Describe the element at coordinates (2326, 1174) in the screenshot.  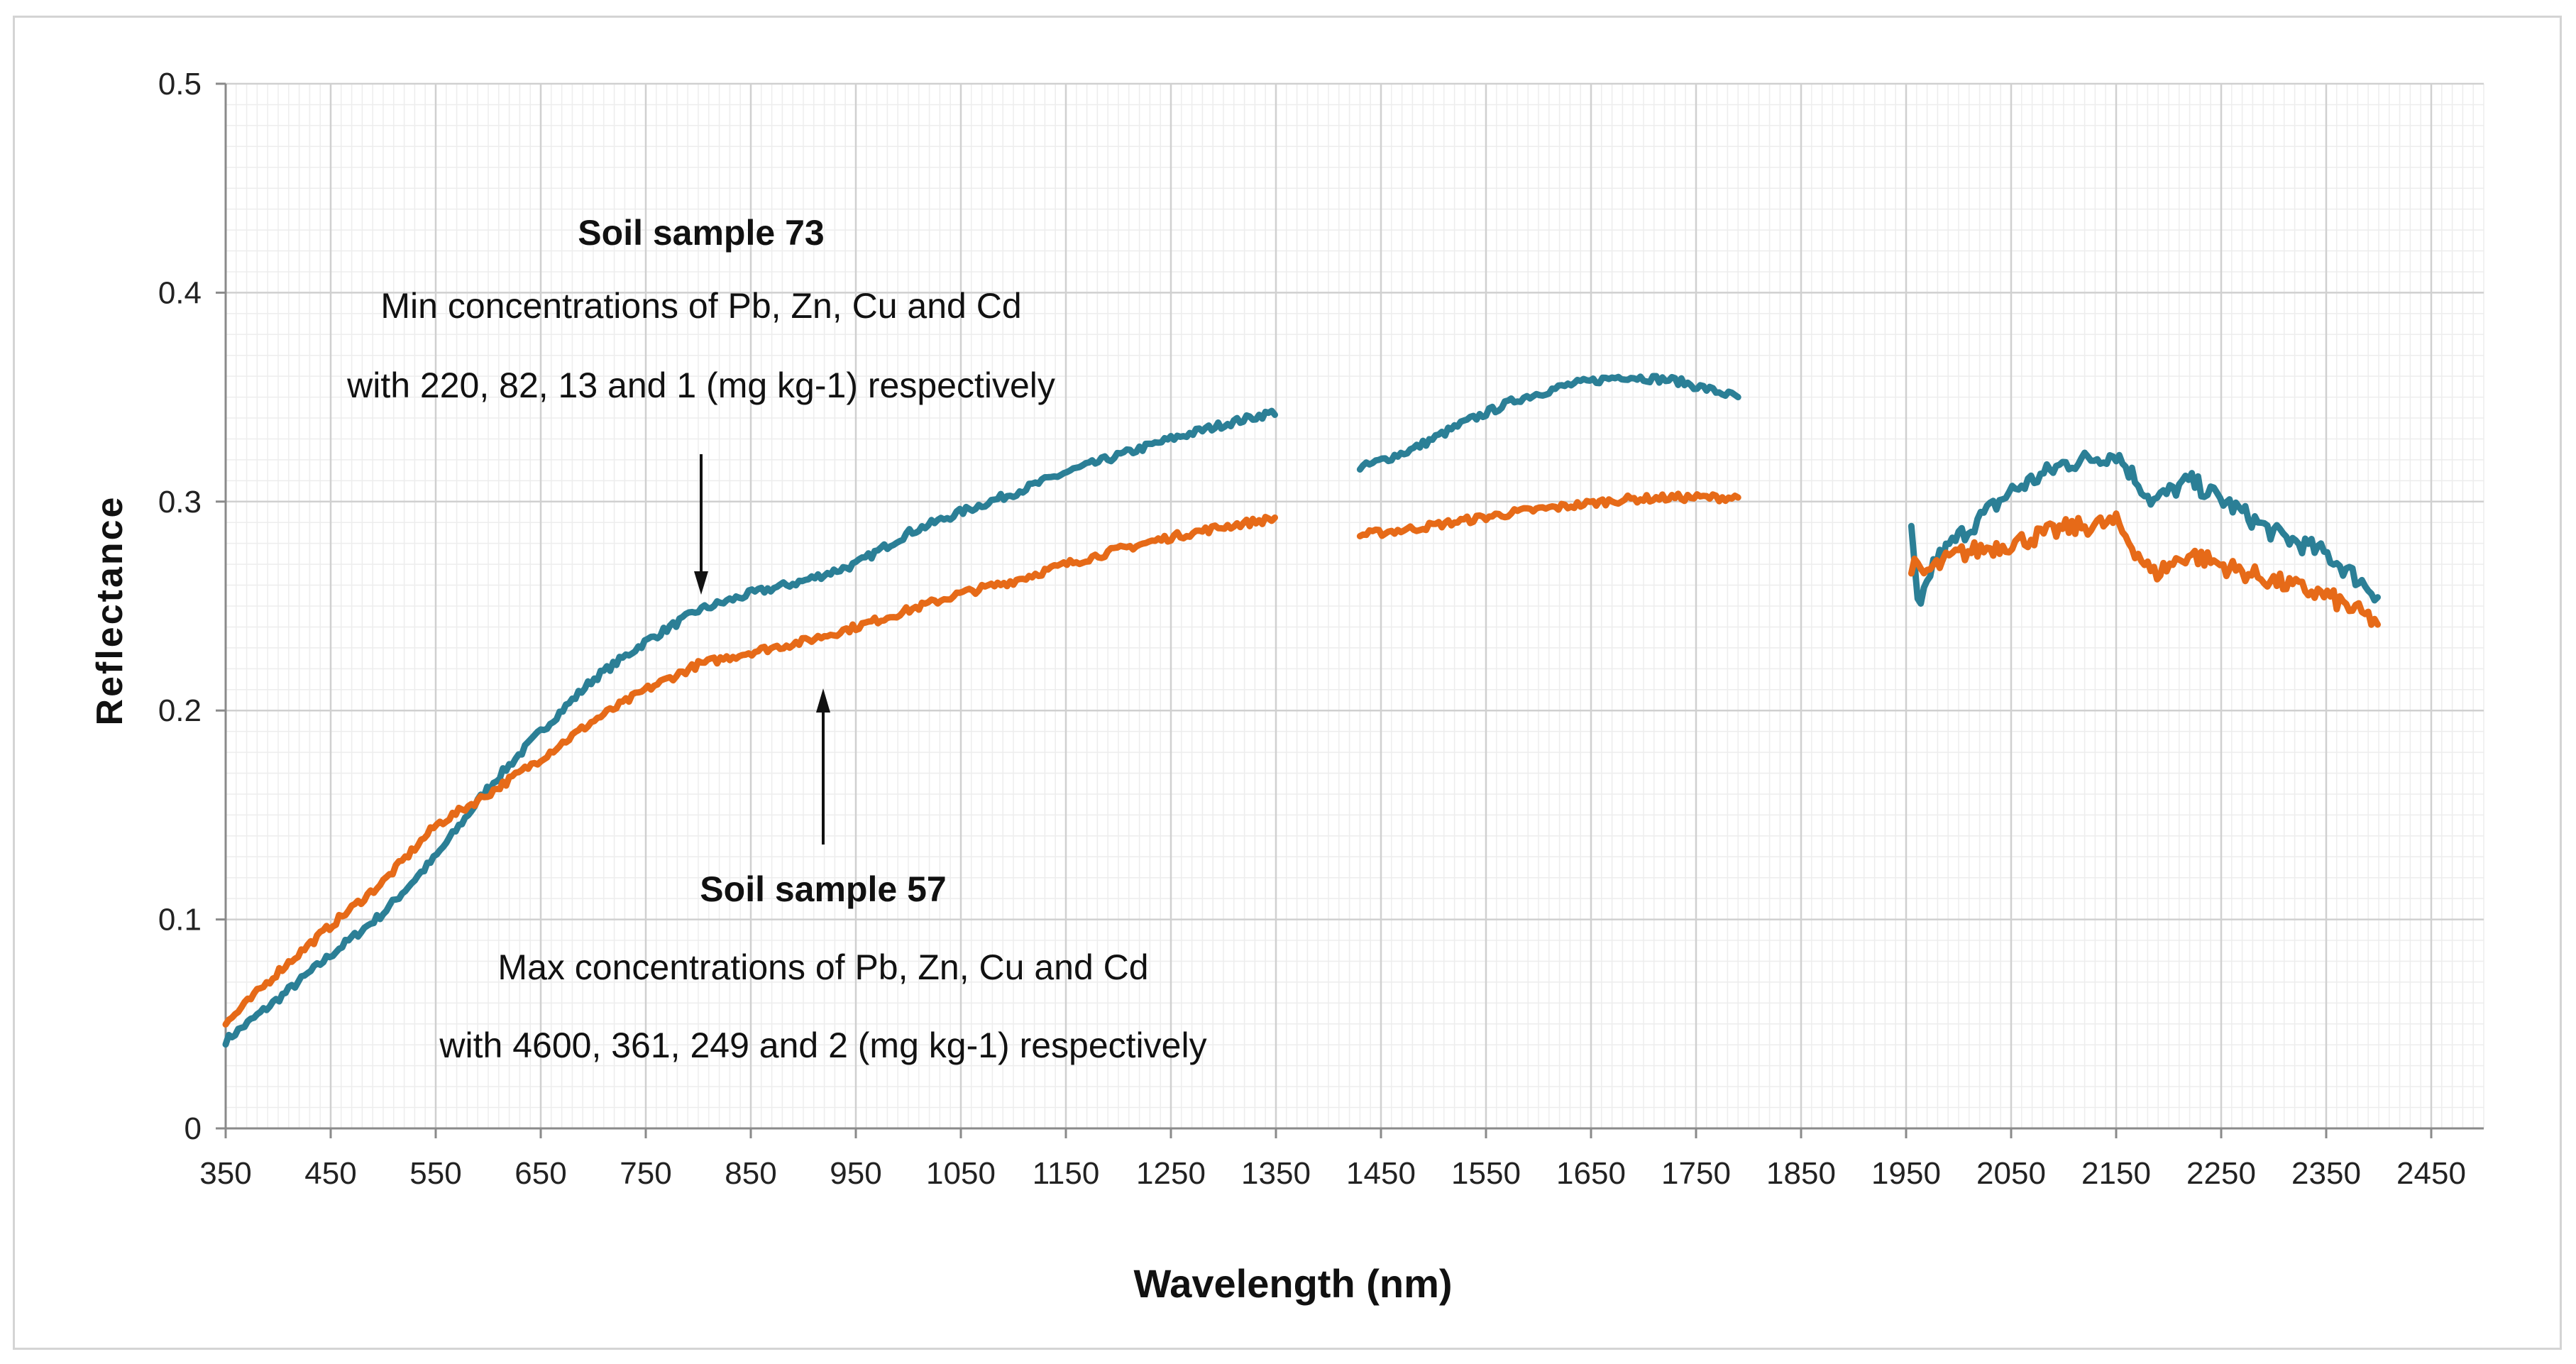
I see `x-tick-label: 2350` at that location.